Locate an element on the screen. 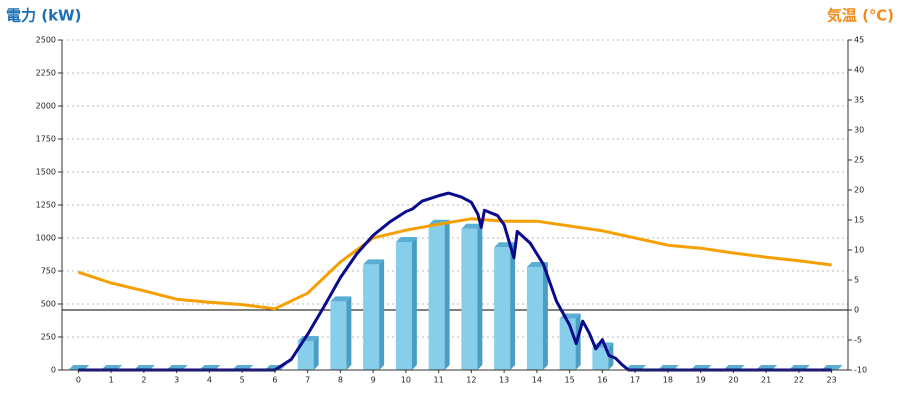 The width and height of the screenshot is (900, 400). x-tick-label: 21 is located at coordinates (766, 380).